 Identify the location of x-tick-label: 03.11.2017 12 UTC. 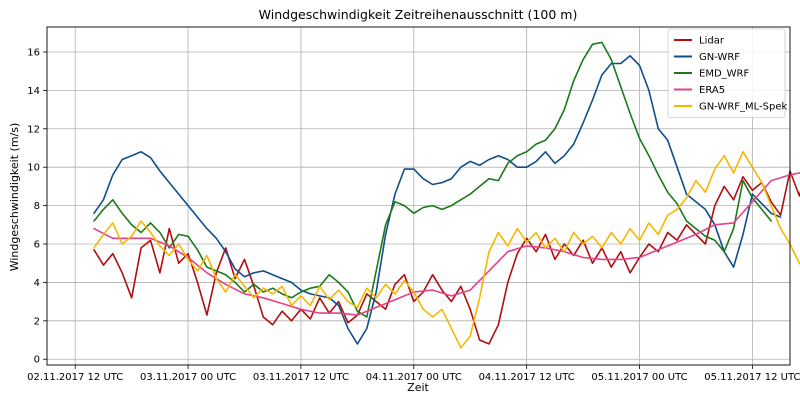
(301, 377).